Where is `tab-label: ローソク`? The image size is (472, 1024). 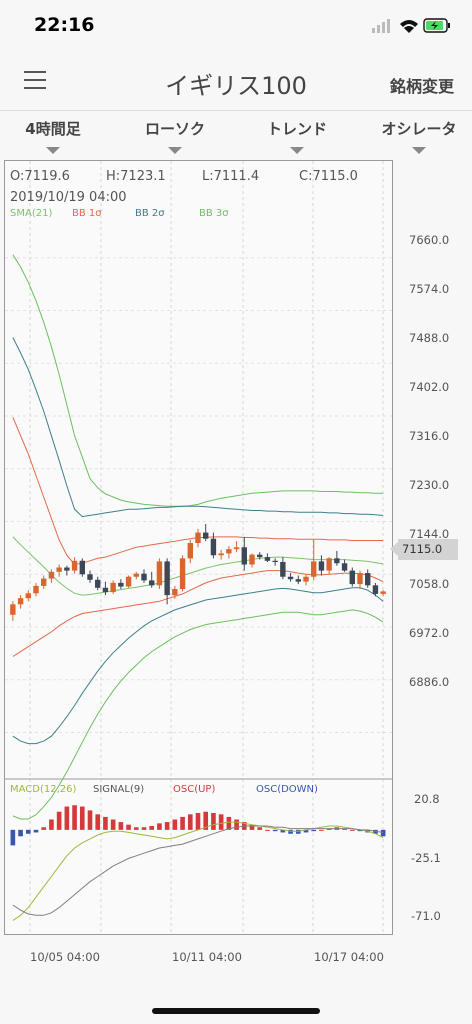 tab-label: ローソク is located at coordinates (174, 129).